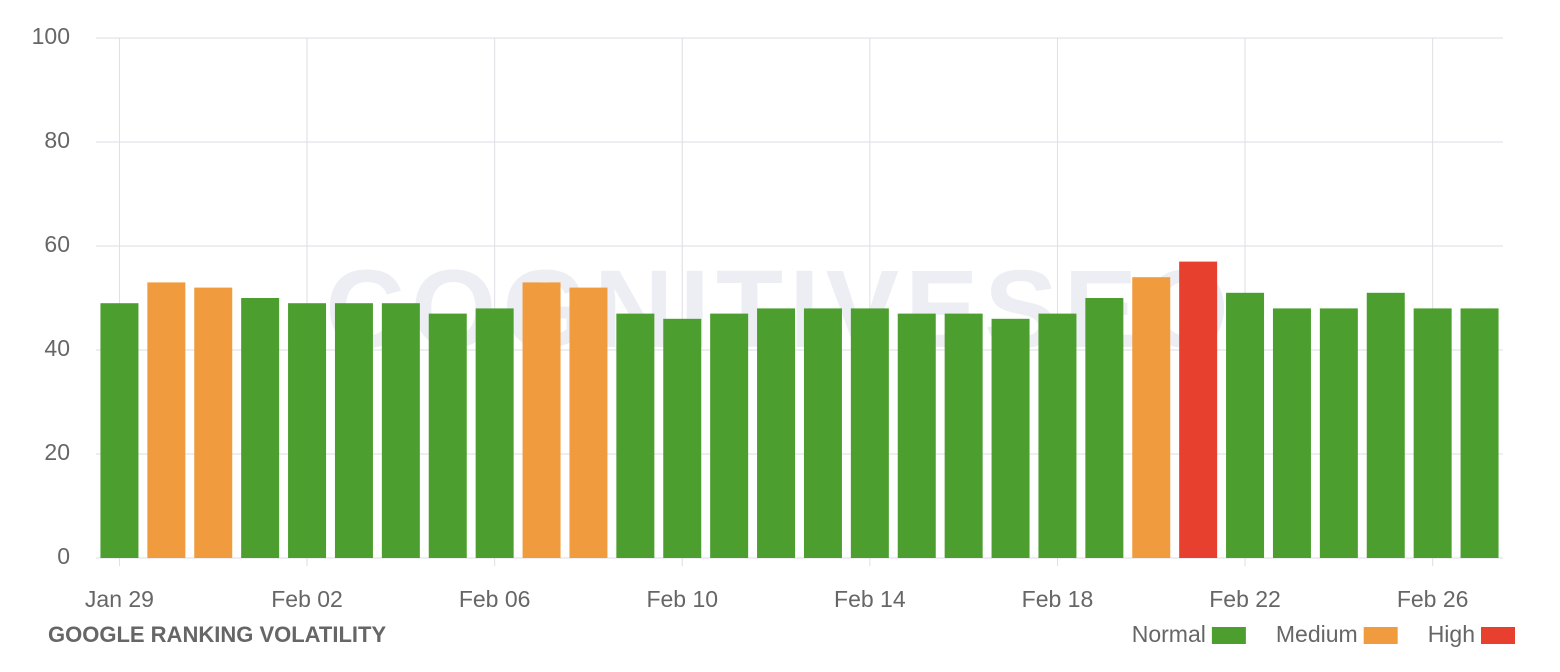 The width and height of the screenshot is (1560, 672). Describe the element at coordinates (495, 599) in the screenshot. I see `x-tick-label: Feb 06` at that location.